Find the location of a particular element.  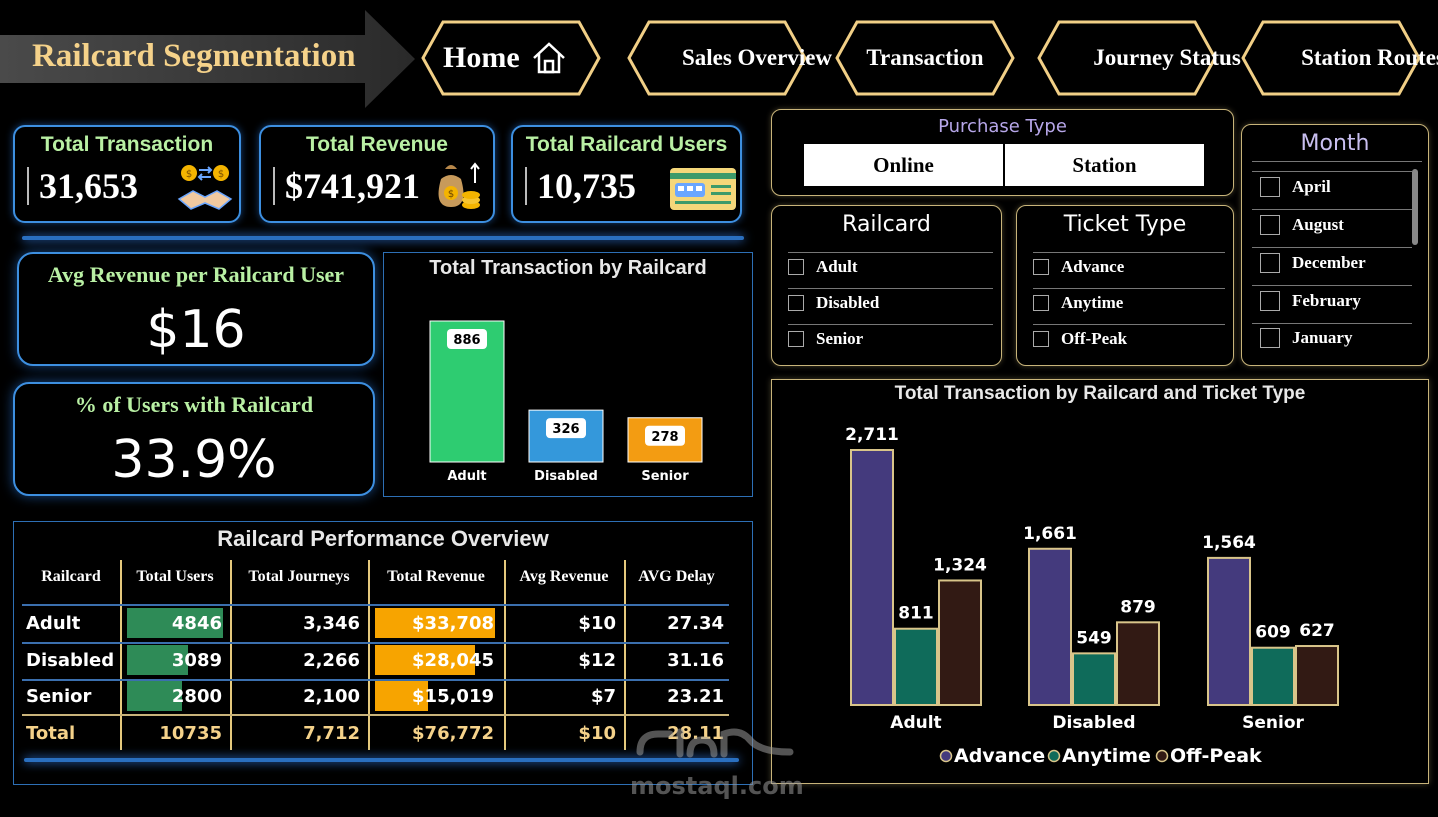

bar-senior-off-peak is located at coordinates (1317, 676).